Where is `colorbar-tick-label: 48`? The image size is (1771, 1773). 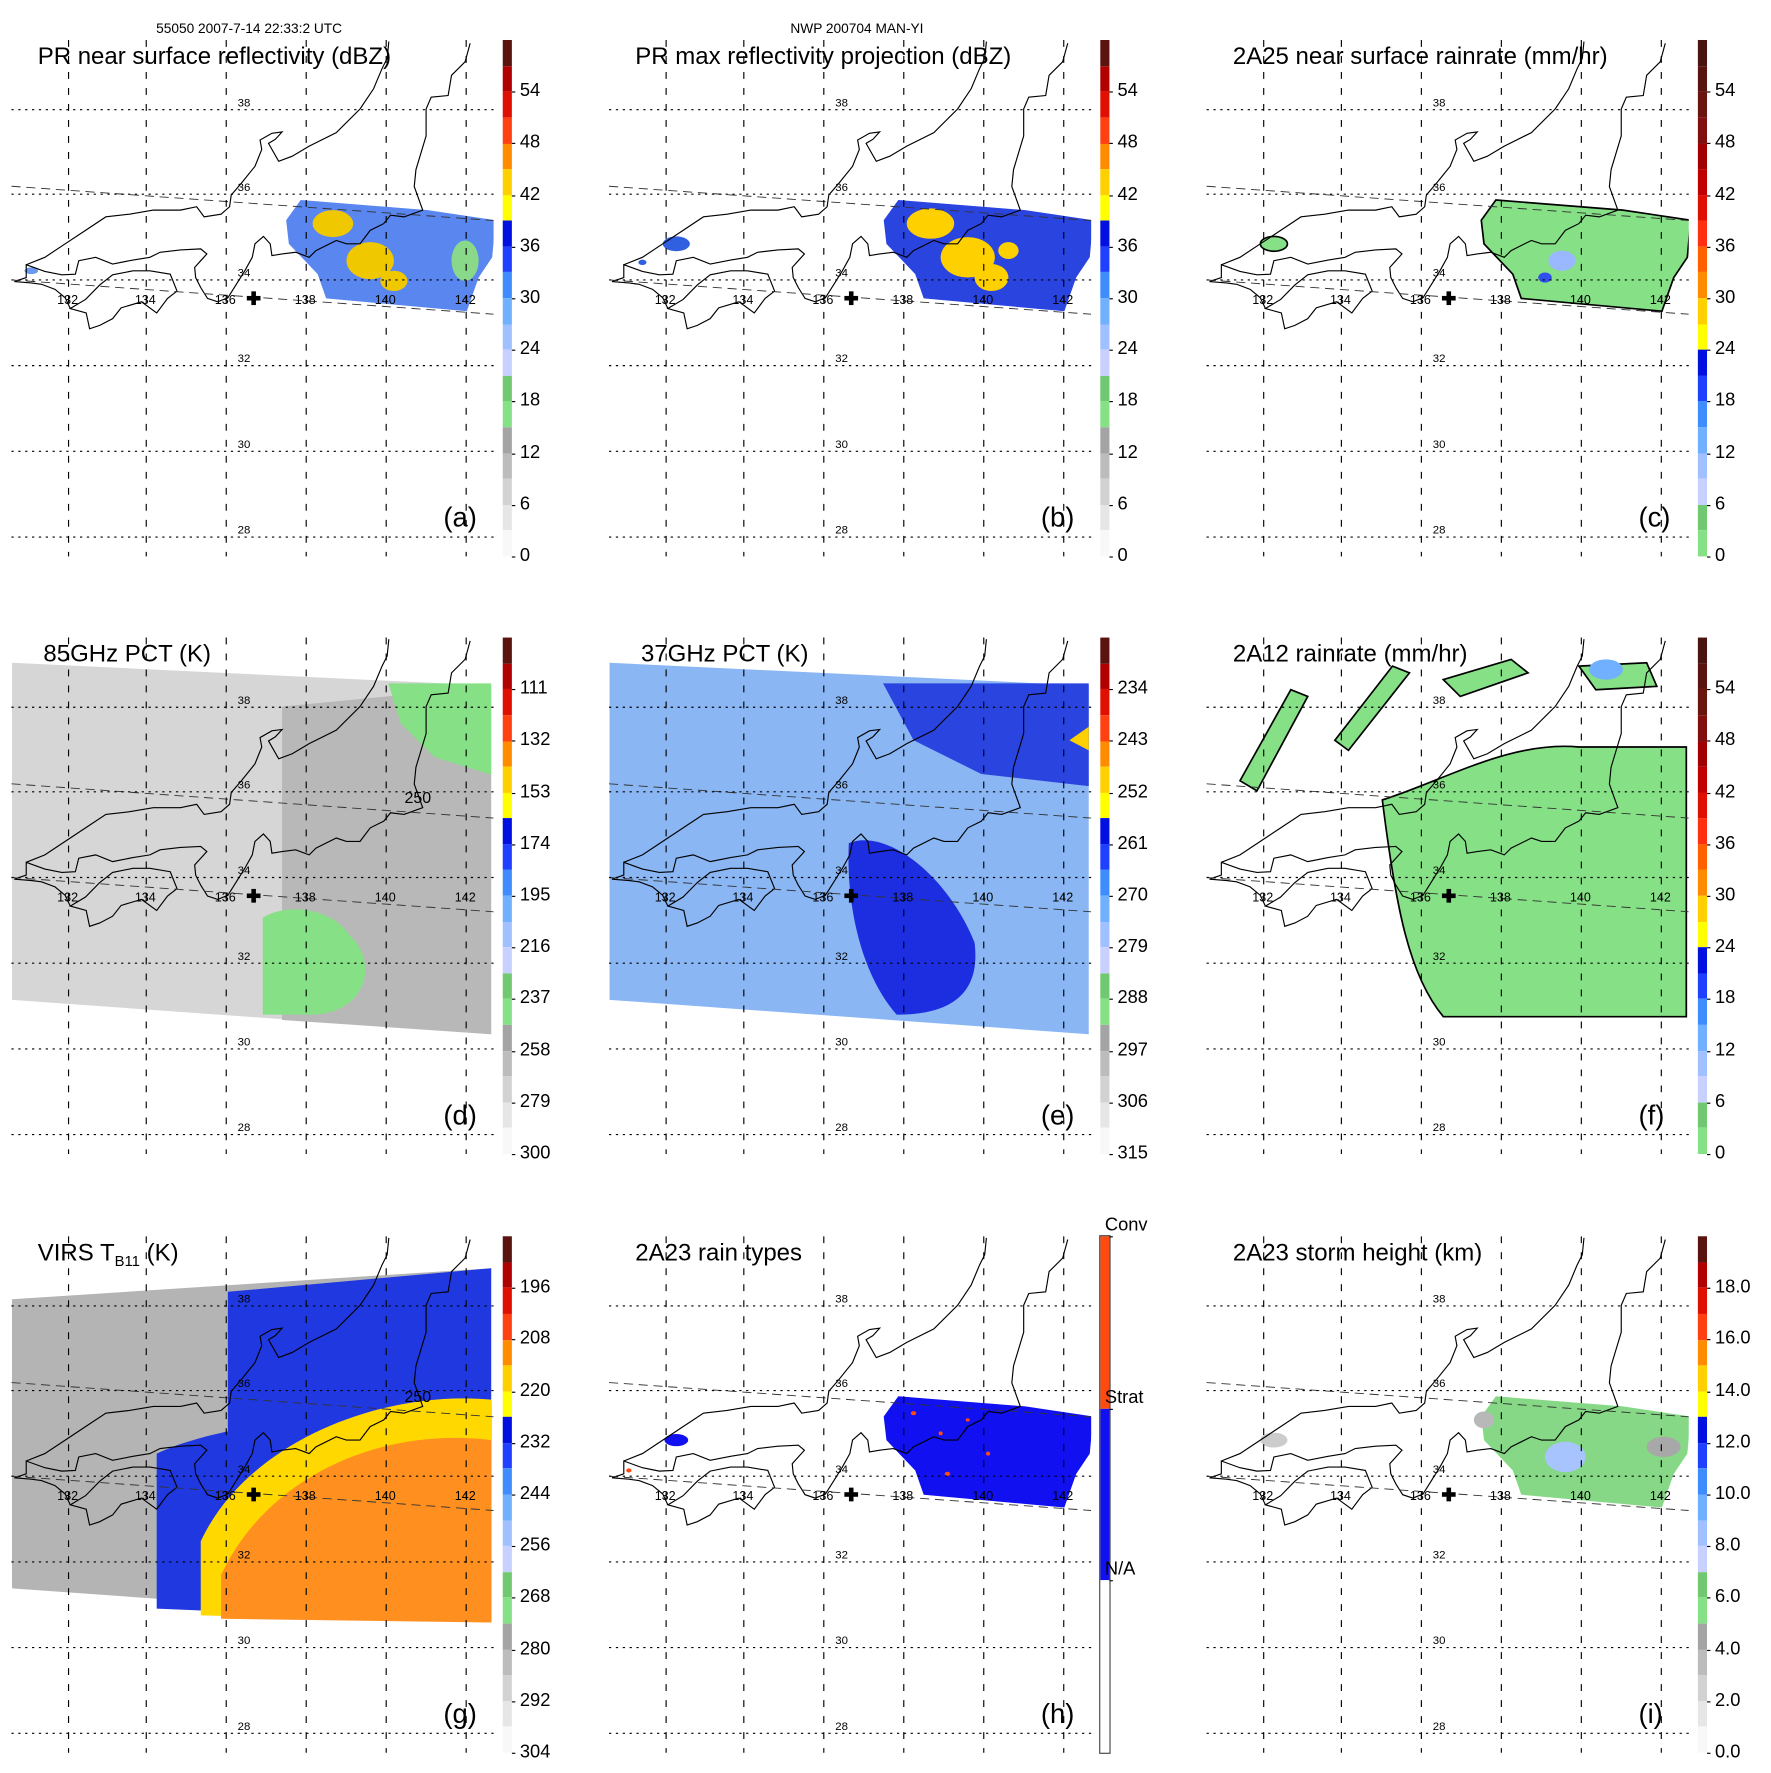
colorbar-tick-label: 48 is located at coordinates (1725, 740).